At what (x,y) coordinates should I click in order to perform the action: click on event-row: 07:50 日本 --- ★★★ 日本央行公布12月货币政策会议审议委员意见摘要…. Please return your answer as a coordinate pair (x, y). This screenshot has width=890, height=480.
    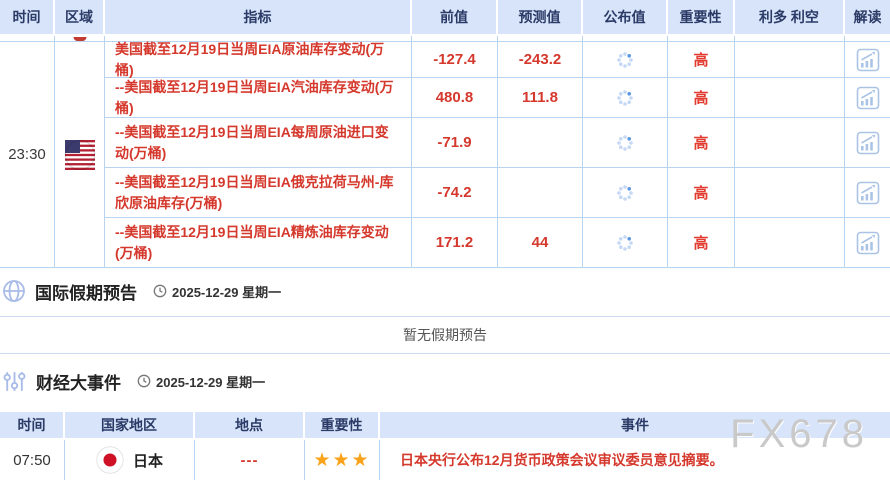
    Looking at the image, I should click on (445, 460).